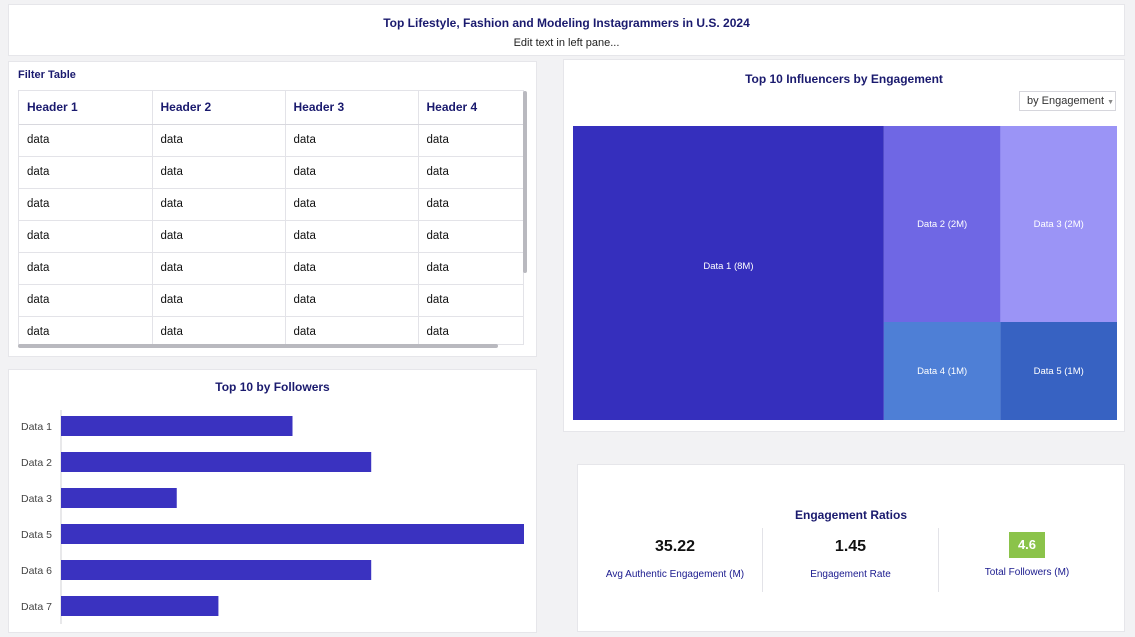 This screenshot has height=637, width=1135. Describe the element at coordinates (1027, 545) in the screenshot. I see `kpi-value-badge: 4.6` at that location.